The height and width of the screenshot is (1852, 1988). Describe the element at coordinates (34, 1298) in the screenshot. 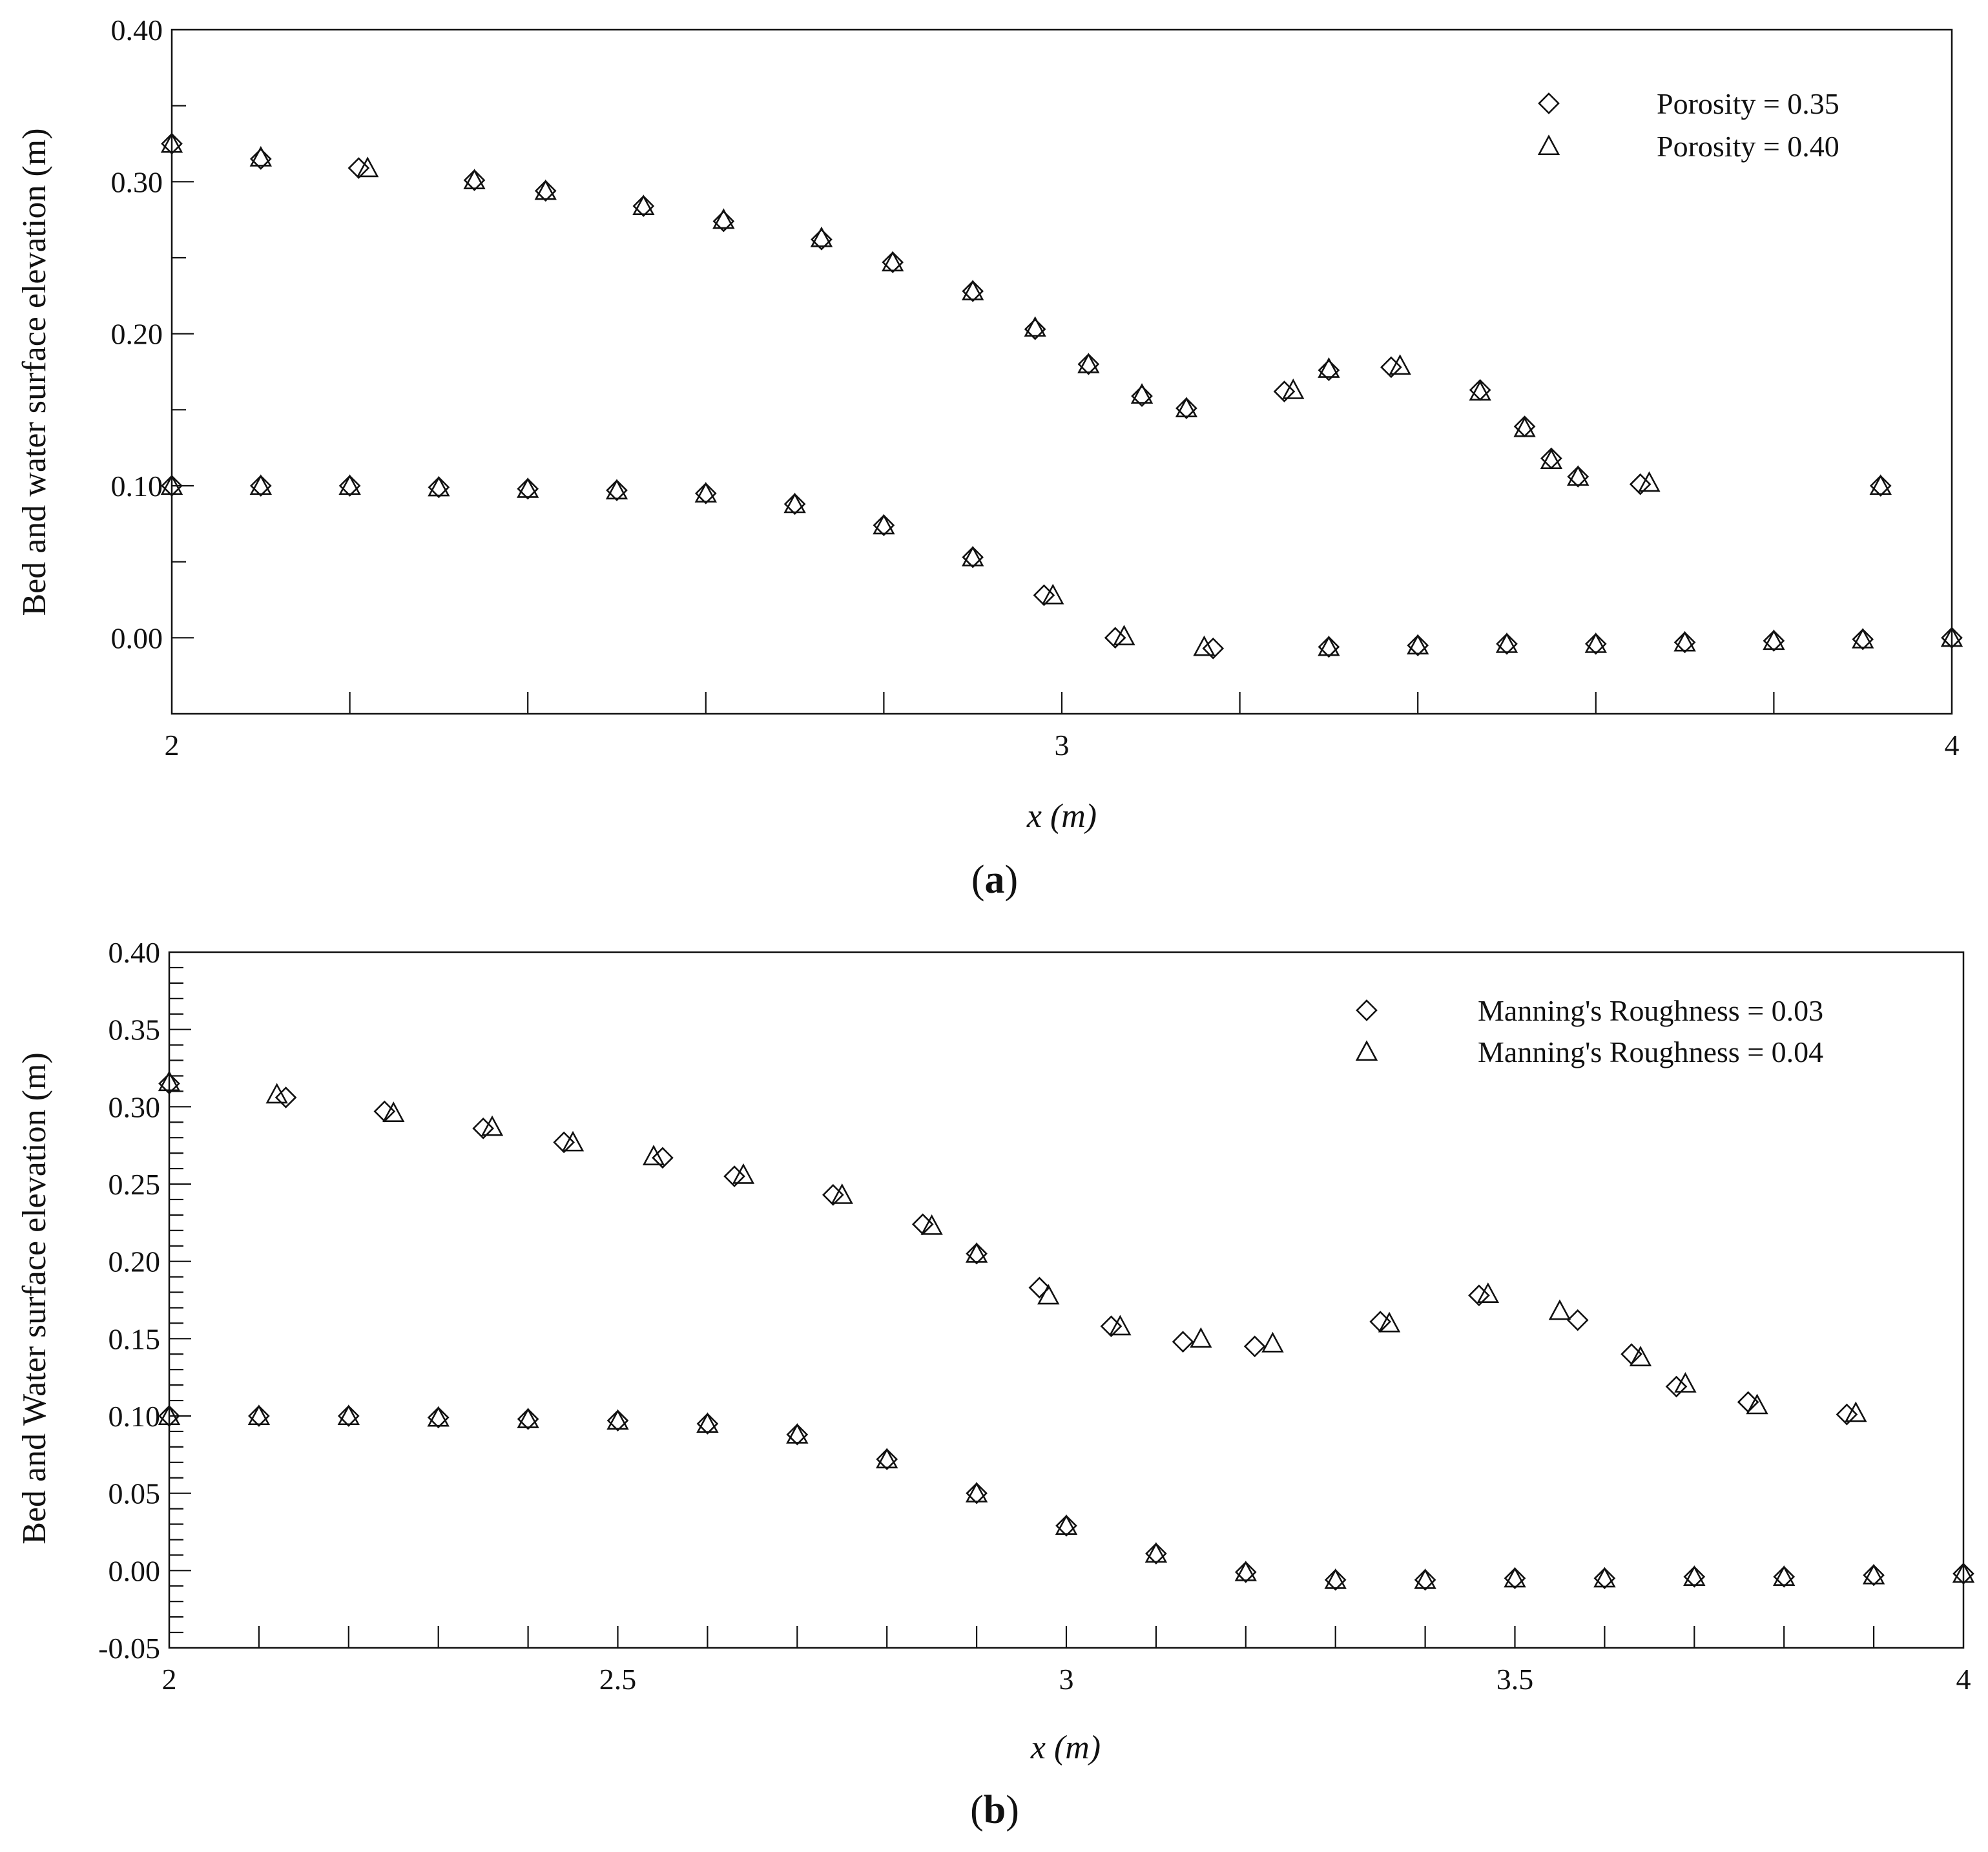

I see `y-axis-title-b: Bed and Water surface elevation (m)` at that location.